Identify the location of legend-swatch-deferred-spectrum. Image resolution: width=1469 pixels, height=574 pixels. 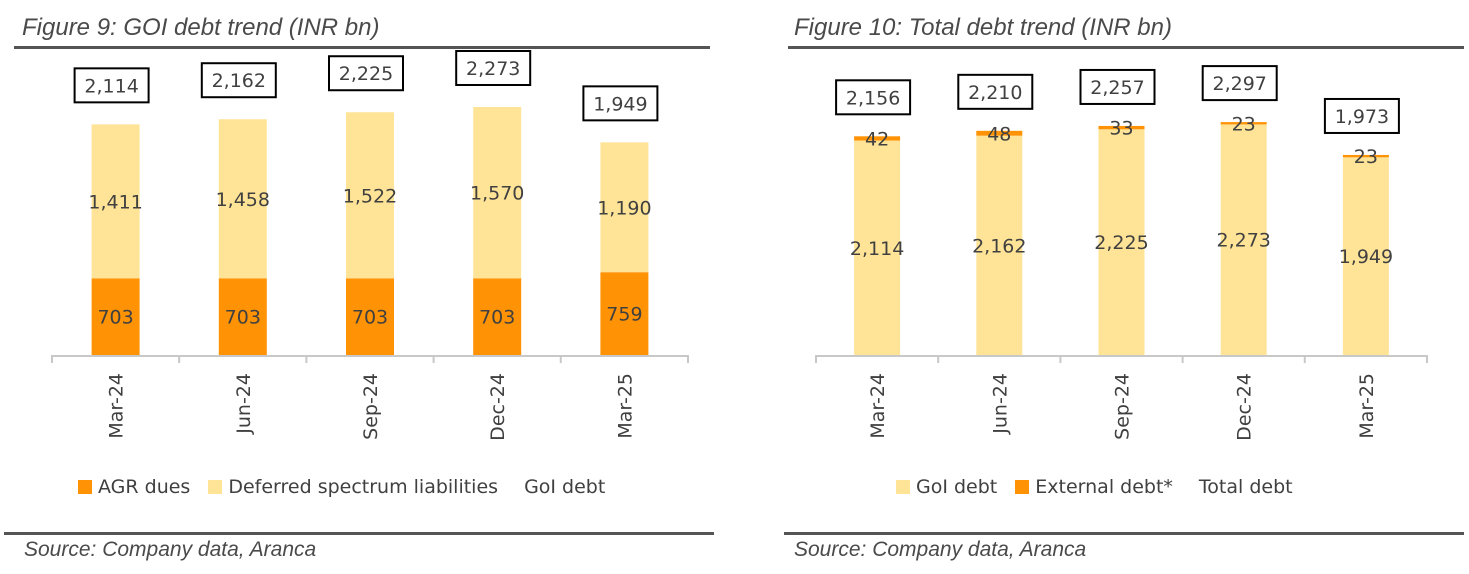
(215, 487).